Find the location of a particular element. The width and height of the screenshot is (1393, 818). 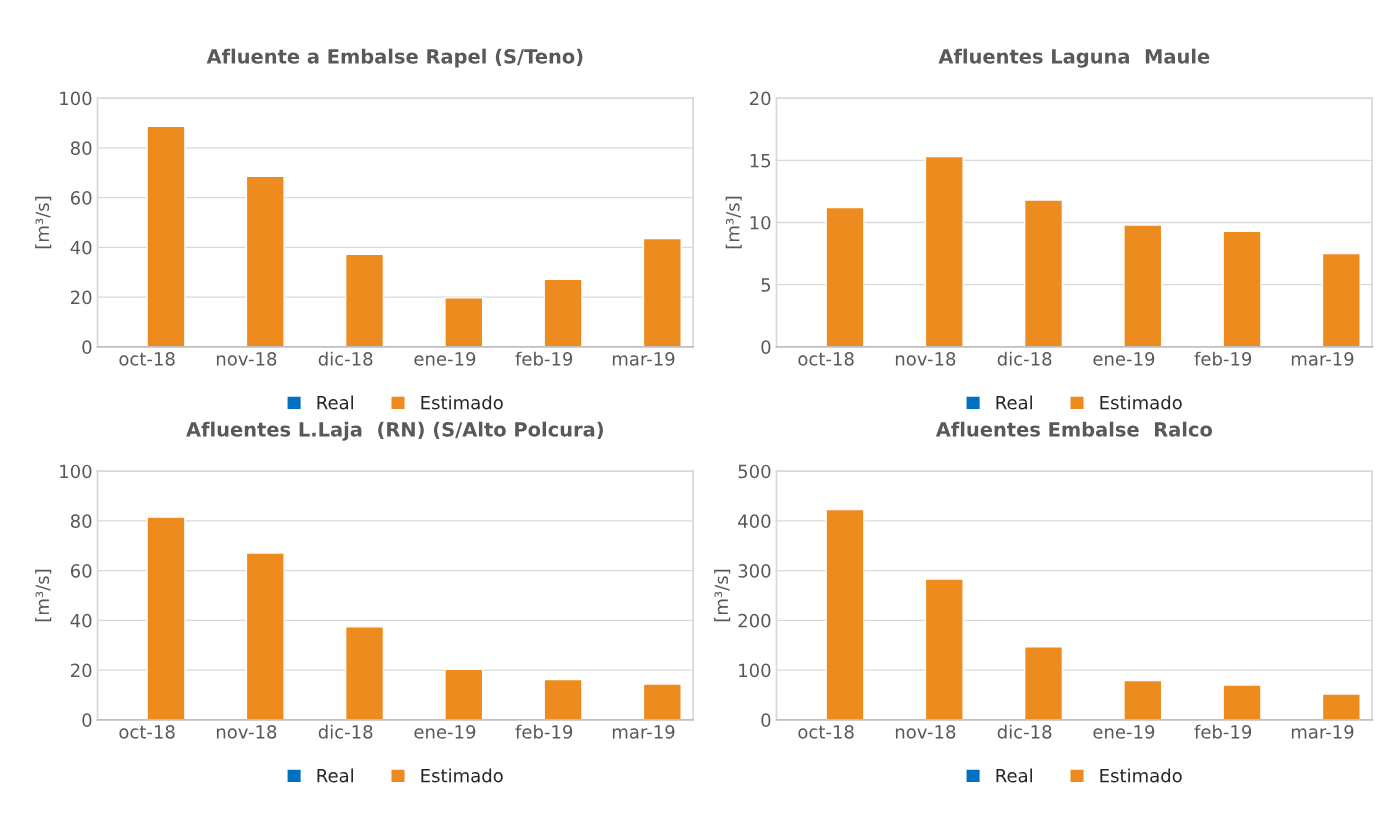

y-tick-label: 10 is located at coordinates (760, 222).